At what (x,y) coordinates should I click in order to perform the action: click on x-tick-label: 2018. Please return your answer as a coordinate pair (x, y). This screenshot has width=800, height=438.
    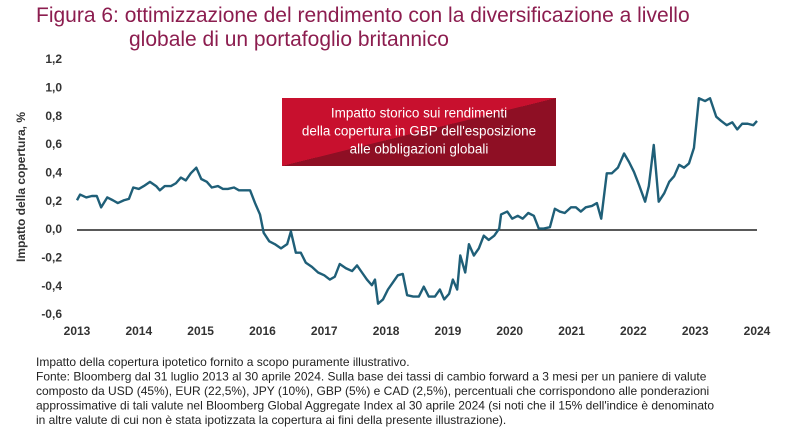
    Looking at the image, I should click on (386, 331).